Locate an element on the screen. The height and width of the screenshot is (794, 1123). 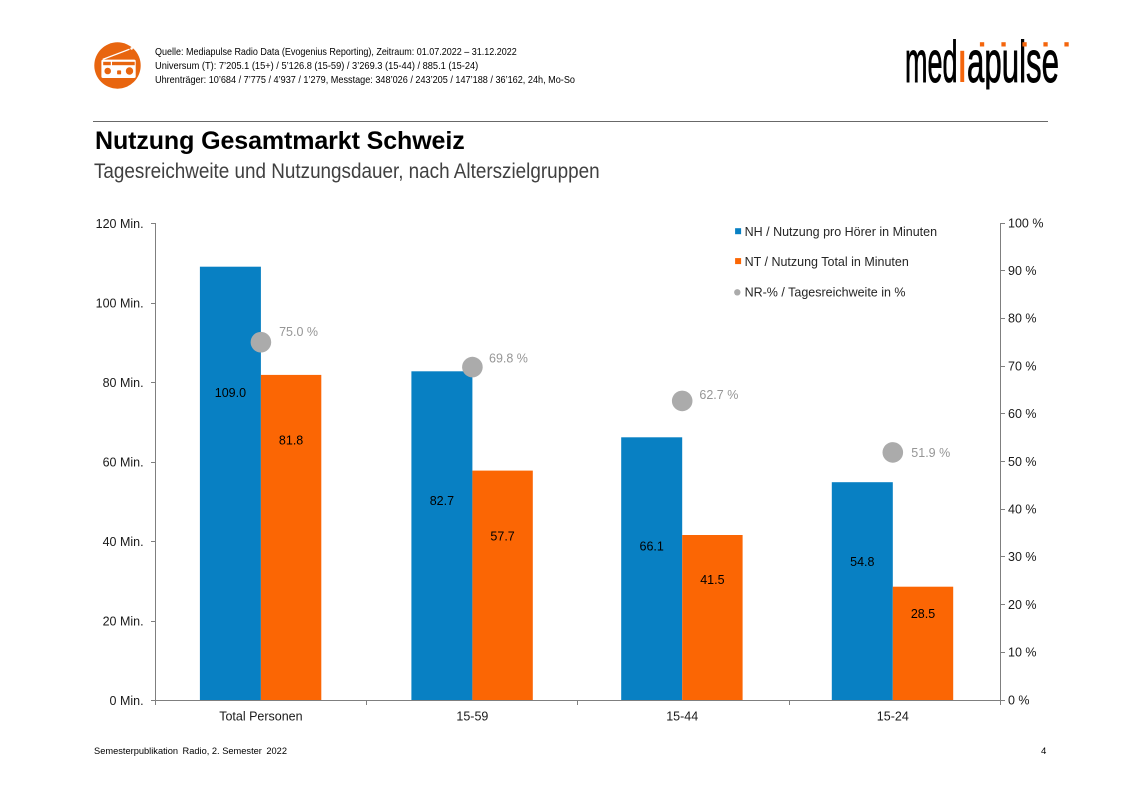
svg-text: 50 % is located at coordinates (1022, 462).